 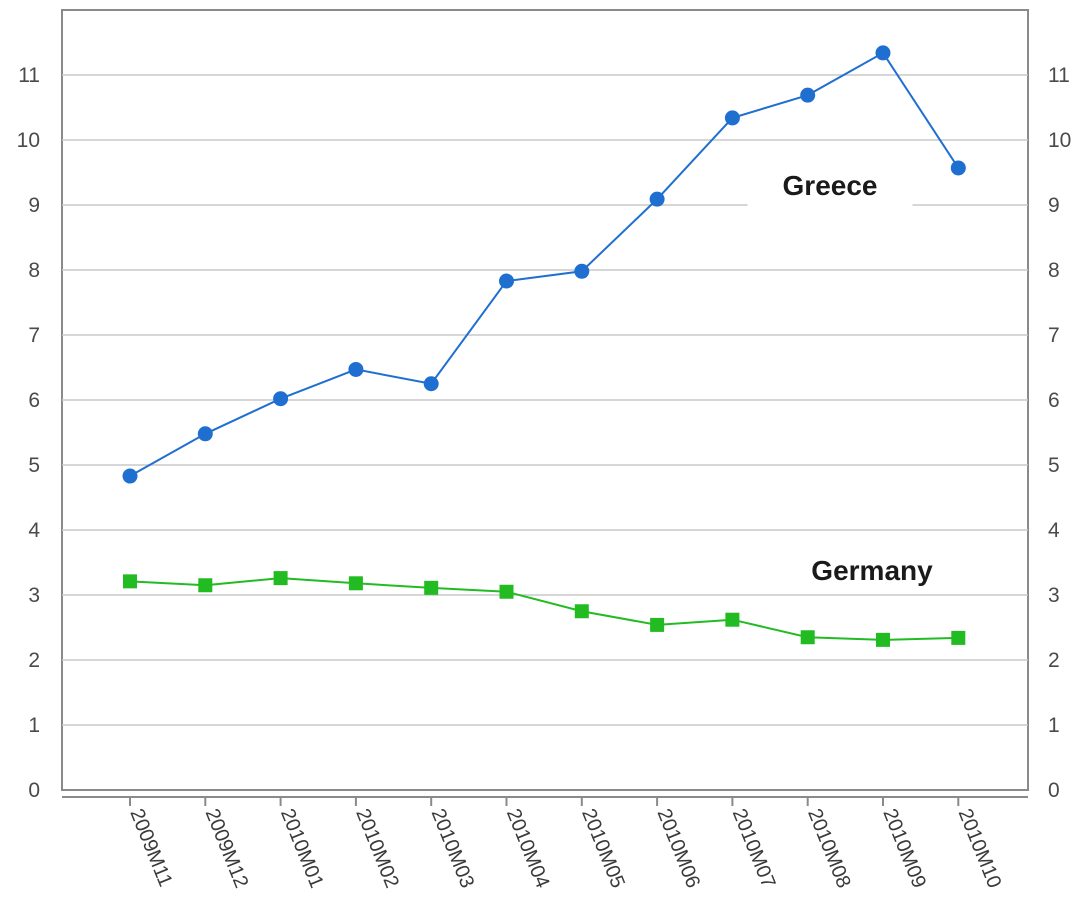 What do you see at coordinates (603, 849) in the screenshot?
I see `x-tick-label: 2010M05` at bounding box center [603, 849].